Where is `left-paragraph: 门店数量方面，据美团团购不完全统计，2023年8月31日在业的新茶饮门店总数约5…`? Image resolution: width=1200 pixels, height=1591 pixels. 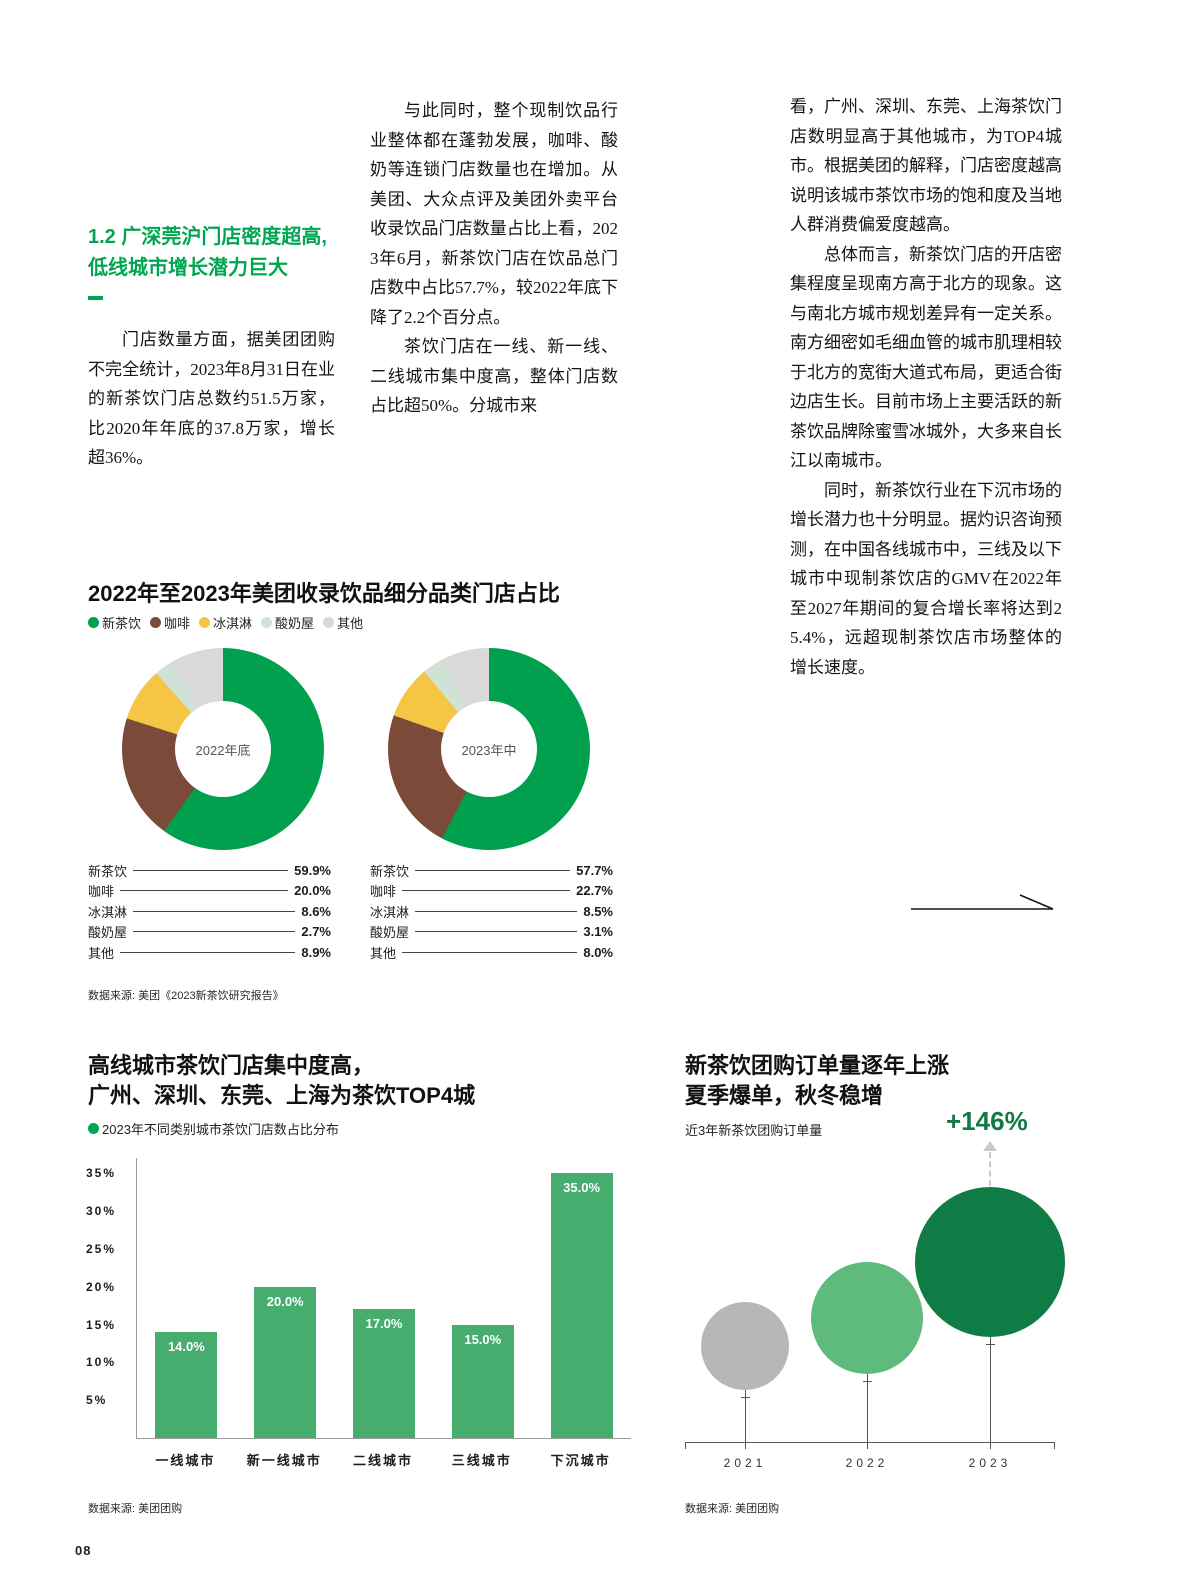
left-paragraph: 门店数量方面，据美团团购不完全统计，2023年8月31日在业的新茶饮门店总数约5… is located at coordinates (211, 398).